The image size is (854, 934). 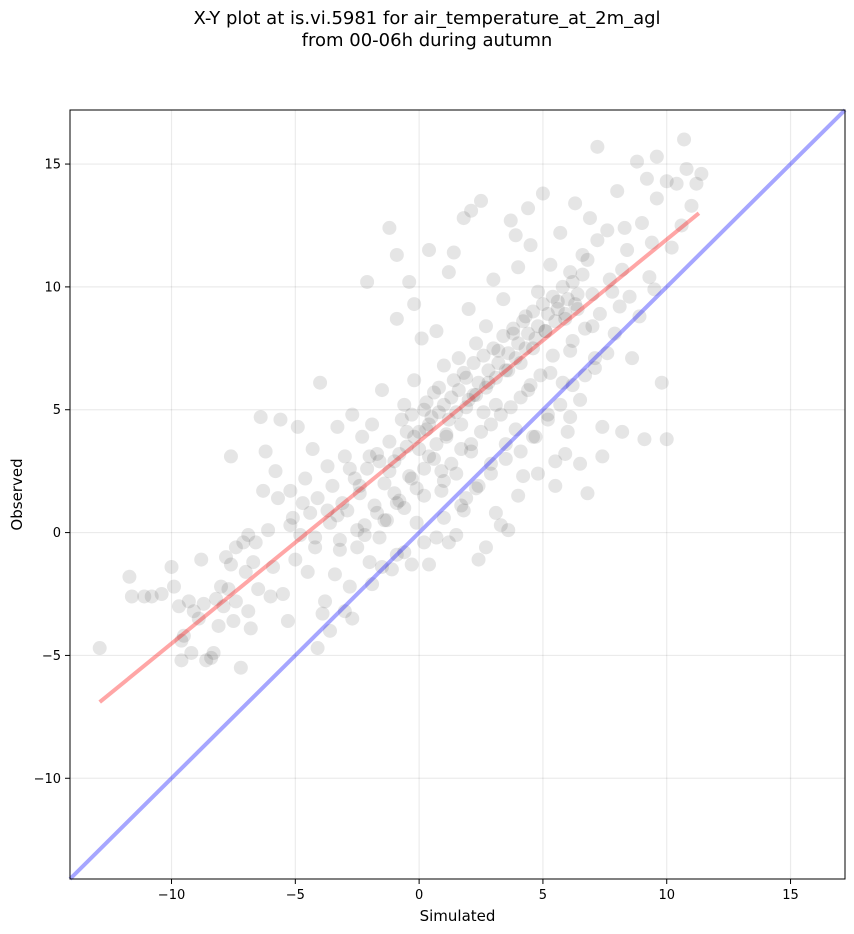 What do you see at coordinates (543, 895) in the screenshot?
I see `x-tick-label: 5` at bounding box center [543, 895].